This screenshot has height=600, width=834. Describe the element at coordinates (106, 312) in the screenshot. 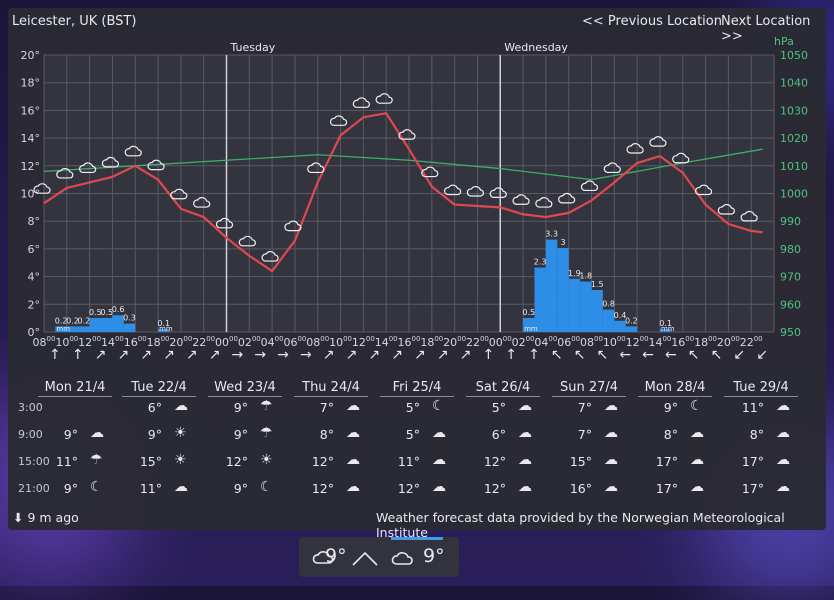

I see `precip-value-label: 0.5` at that location.